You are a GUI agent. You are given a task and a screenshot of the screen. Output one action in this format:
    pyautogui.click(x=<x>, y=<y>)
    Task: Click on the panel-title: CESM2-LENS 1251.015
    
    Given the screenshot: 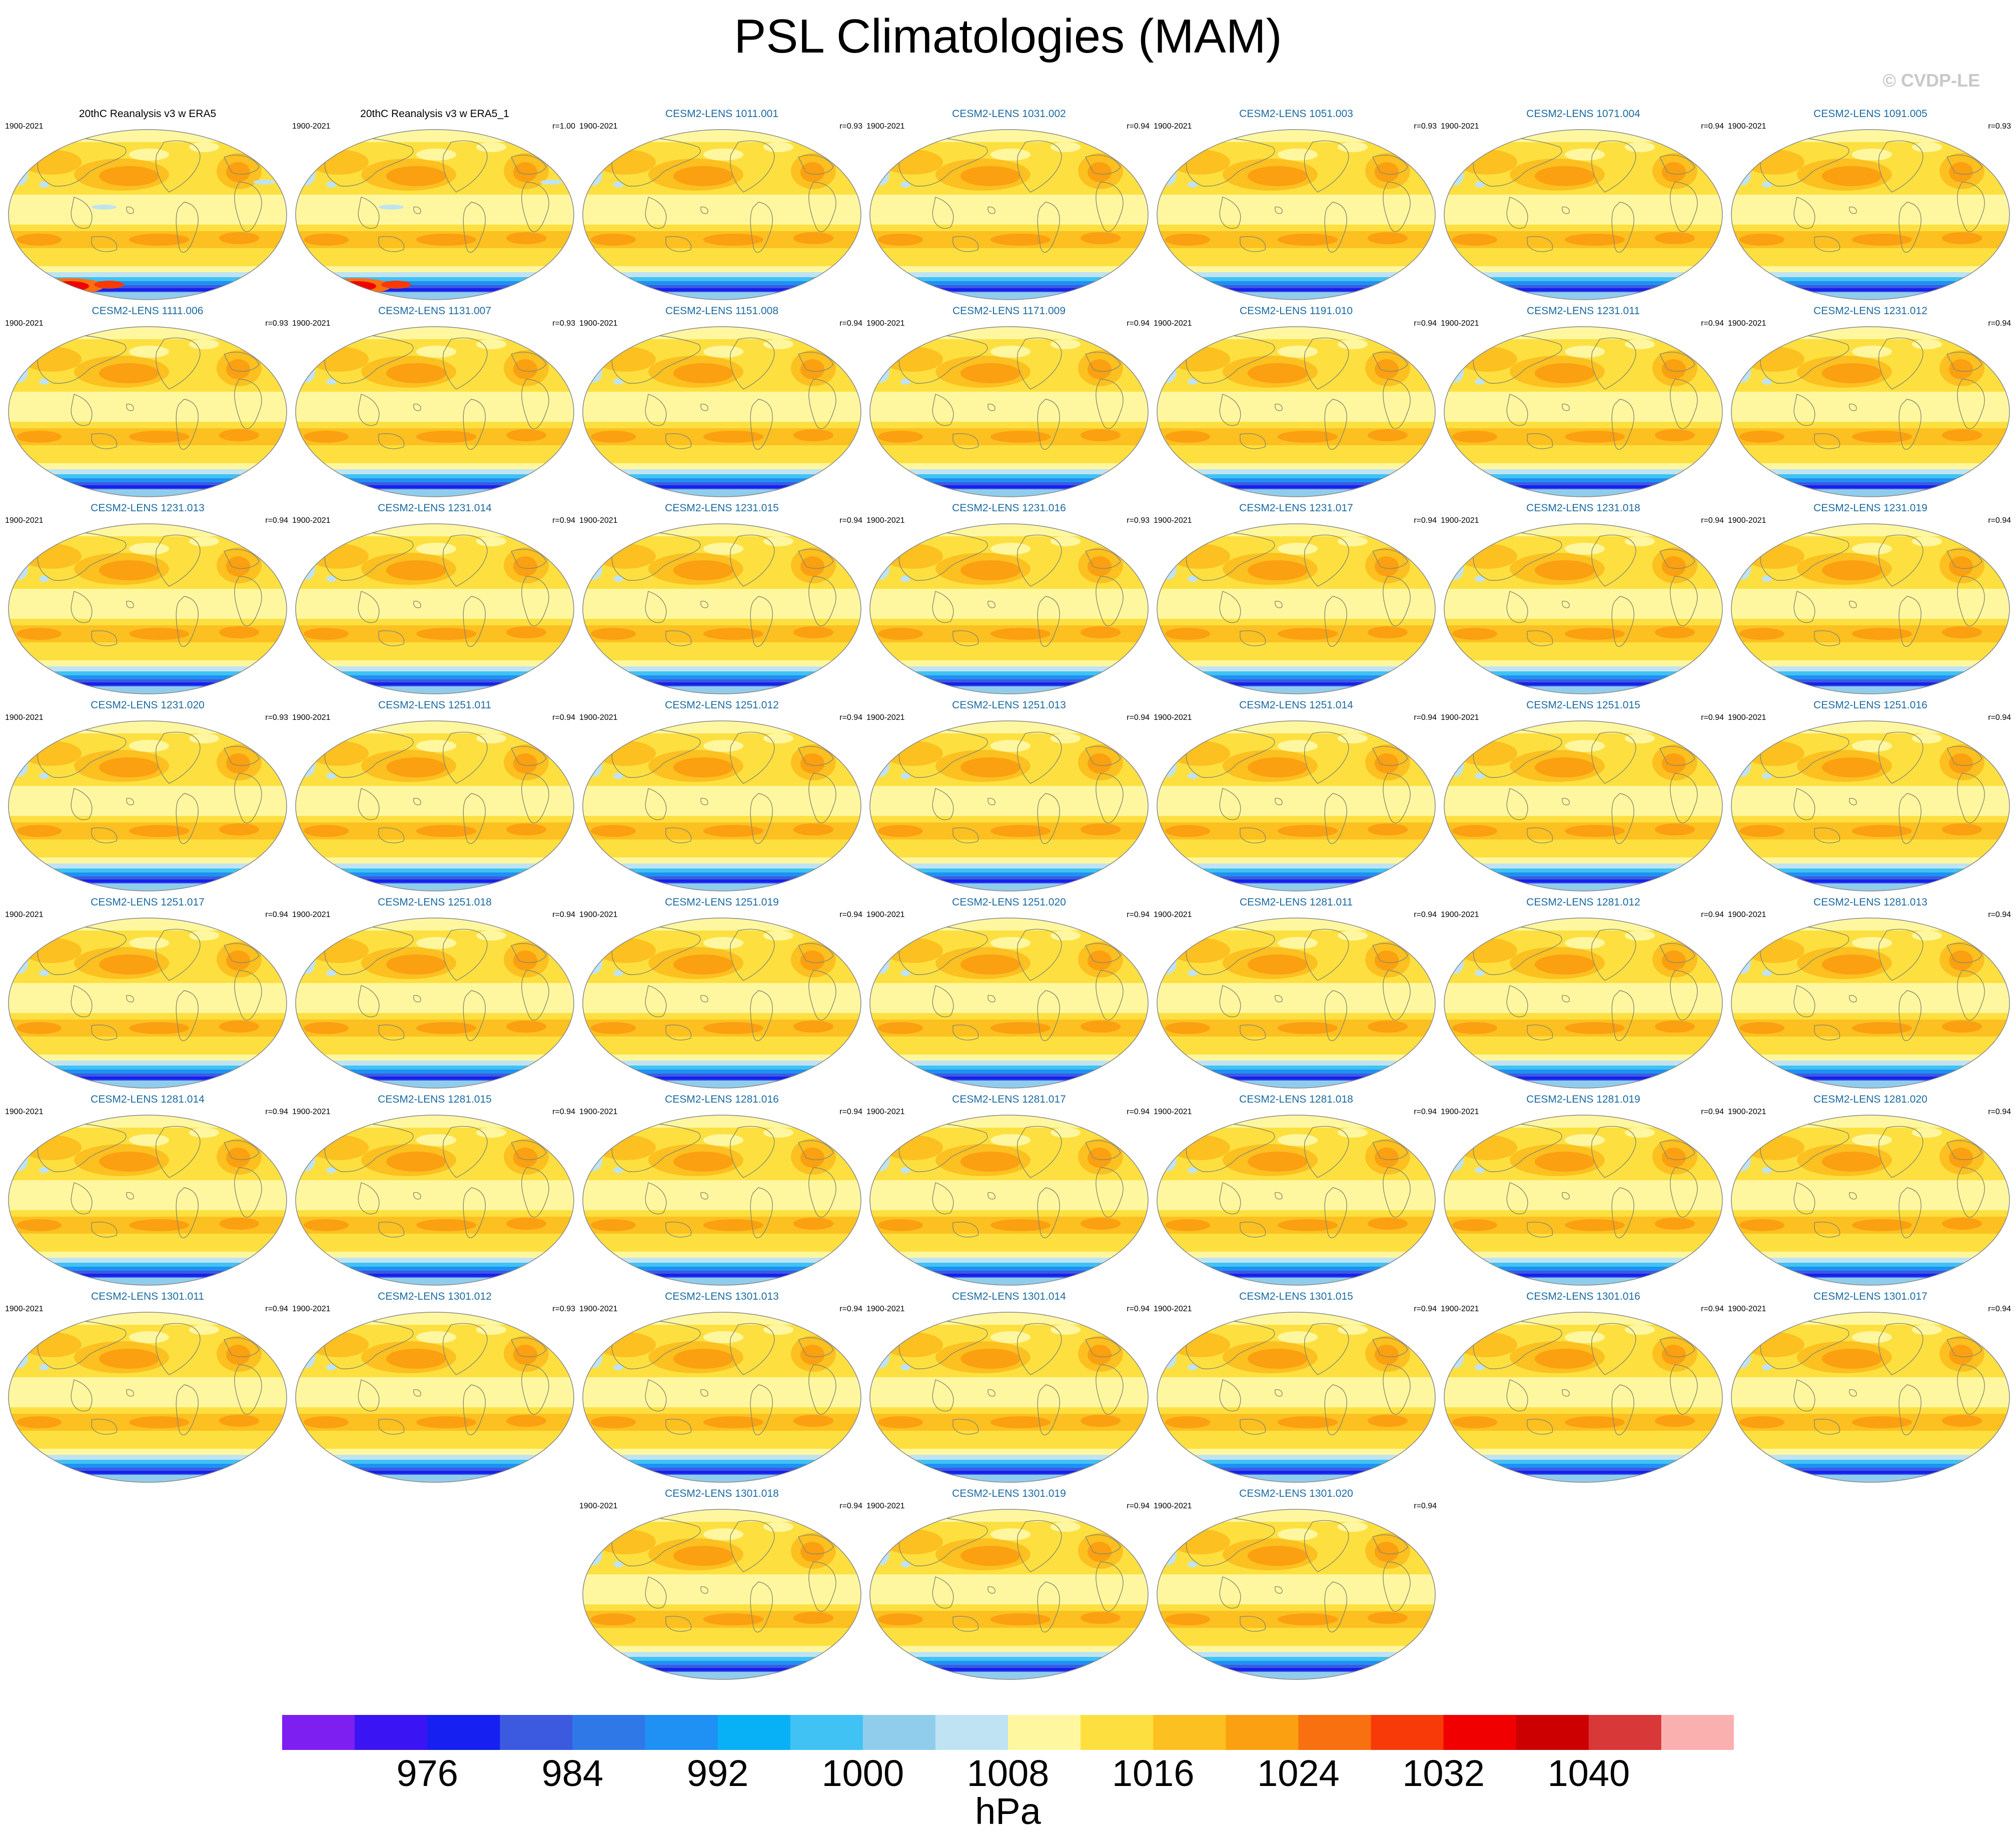 What is the action you would take?
    pyautogui.click(x=1583, y=705)
    